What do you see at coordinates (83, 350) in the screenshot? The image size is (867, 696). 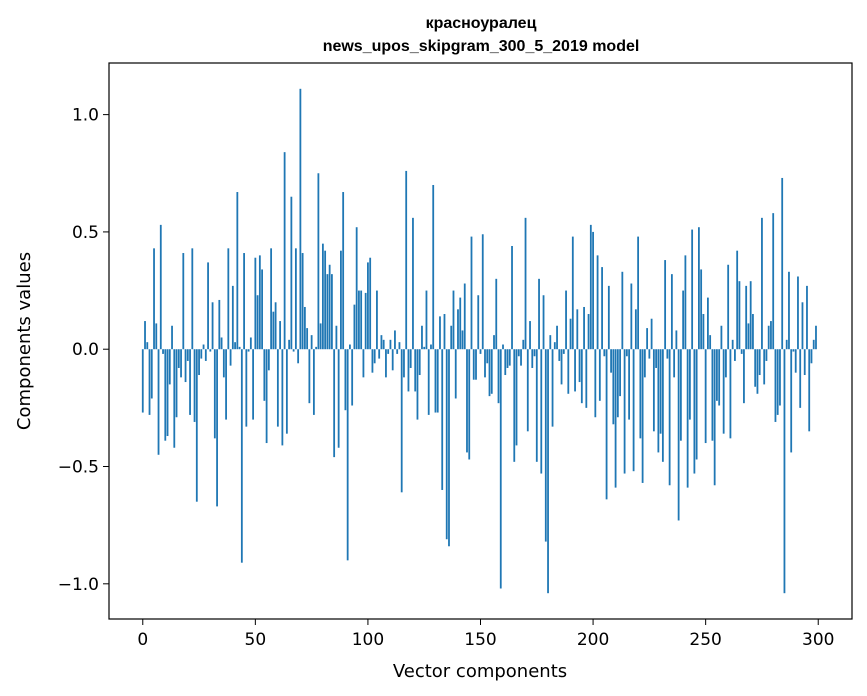 I see `y-axis: −1.0 −0.5 0.0 0.5 1.0` at bounding box center [83, 350].